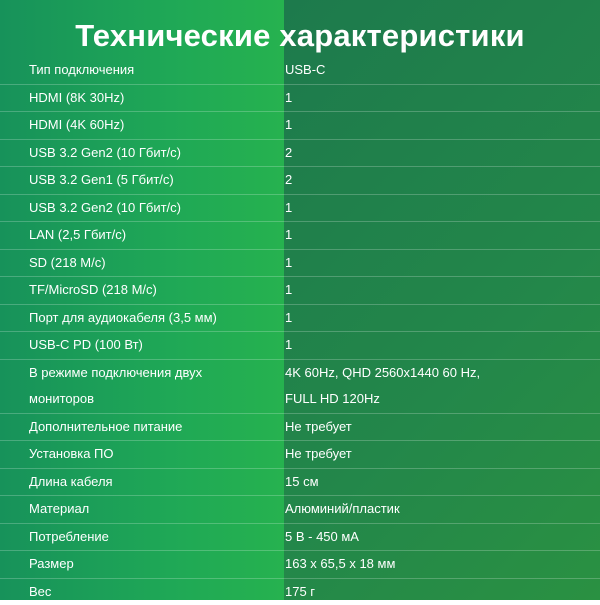  Describe the element at coordinates (135, 564) in the screenshot. I see `spec-label: Размер` at that location.